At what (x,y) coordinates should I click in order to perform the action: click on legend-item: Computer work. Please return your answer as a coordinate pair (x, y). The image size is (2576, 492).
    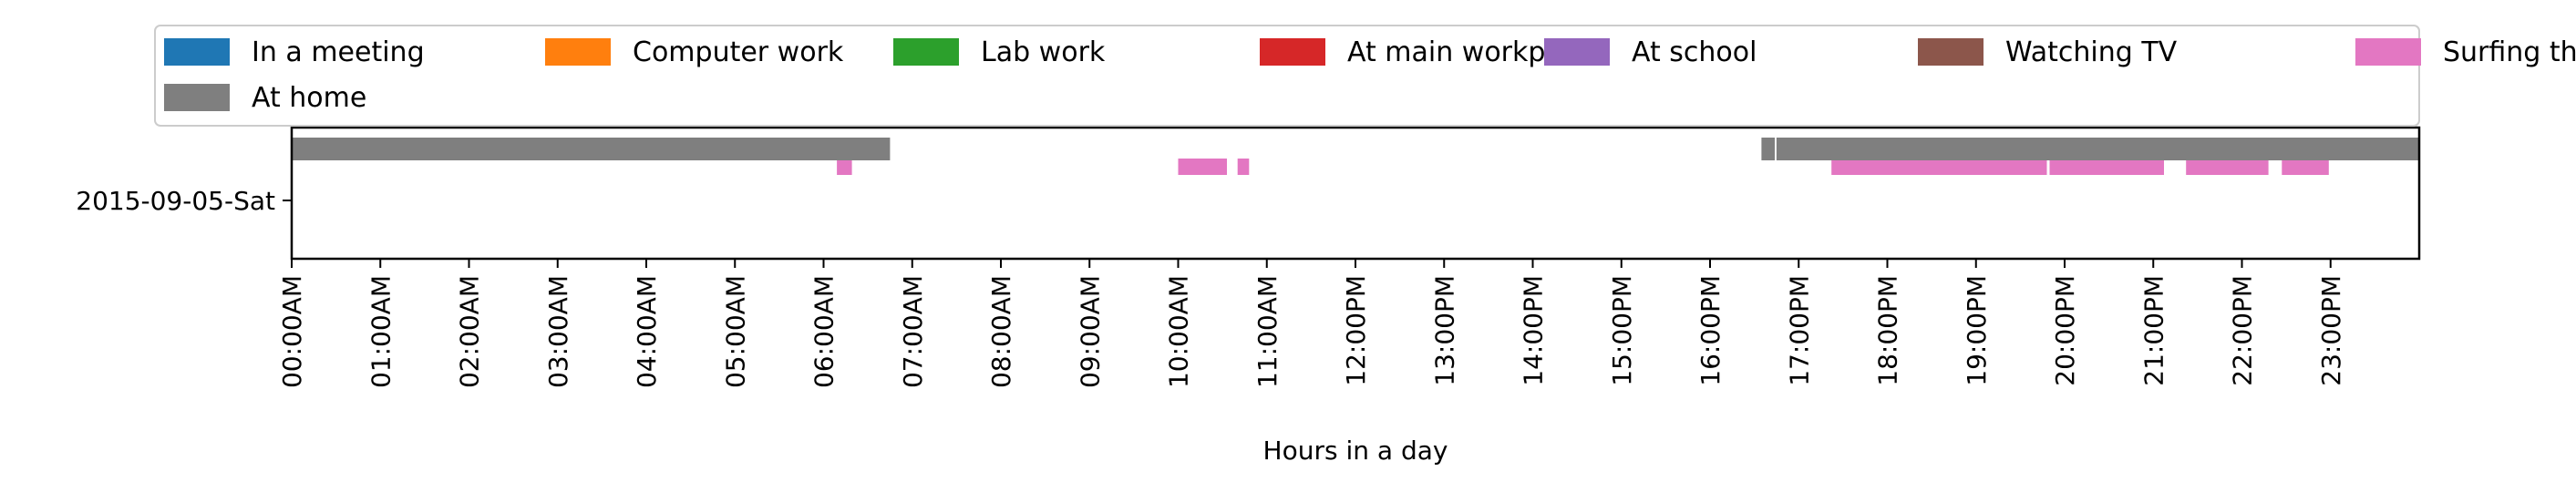
    Looking at the image, I should click on (694, 52).